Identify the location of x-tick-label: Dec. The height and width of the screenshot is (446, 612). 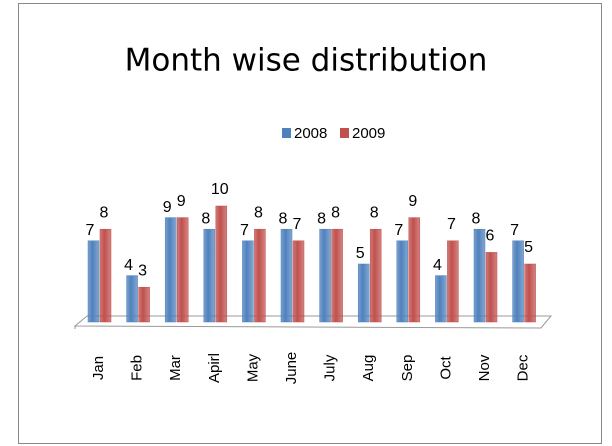
(523, 367).